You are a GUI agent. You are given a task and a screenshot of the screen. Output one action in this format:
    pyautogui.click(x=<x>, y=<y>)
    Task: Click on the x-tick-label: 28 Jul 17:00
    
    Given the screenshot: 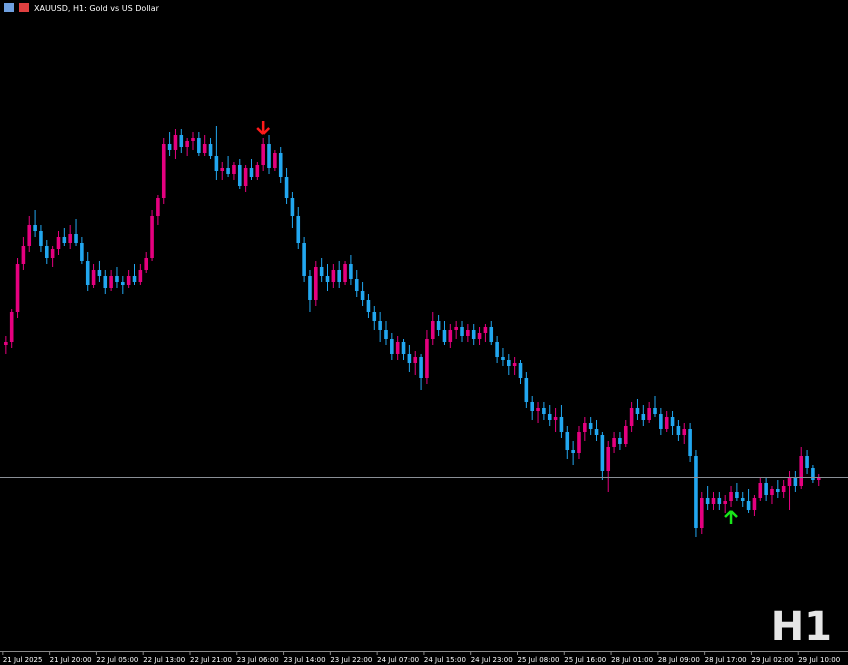 What is the action you would take?
    pyautogui.click(x=726, y=660)
    